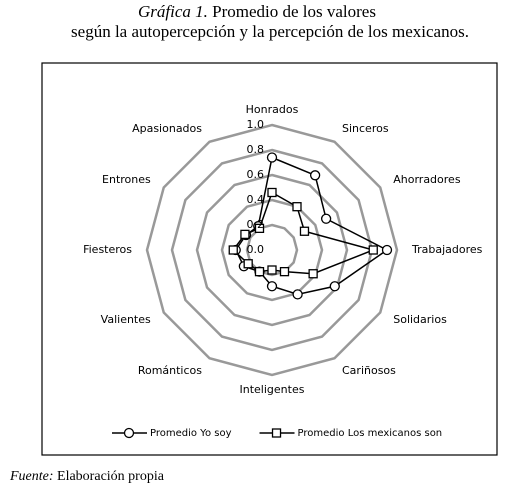 The image size is (514, 485). Describe the element at coordinates (370, 433) in the screenshot. I see `legend-label: Promedio Los mexicanos son` at that location.